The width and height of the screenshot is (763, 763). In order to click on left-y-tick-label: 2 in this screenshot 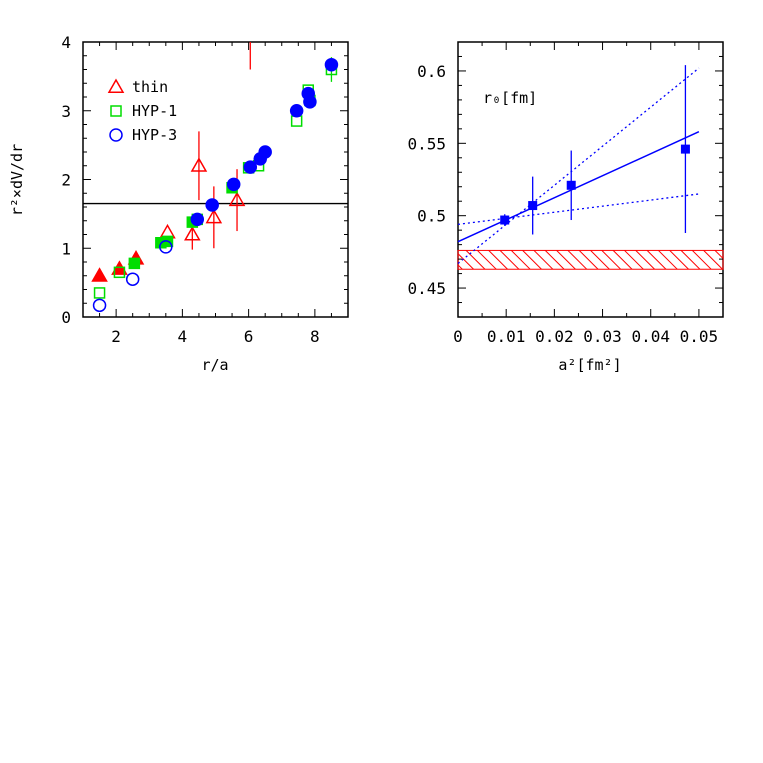, I will do `click(66, 180)`.